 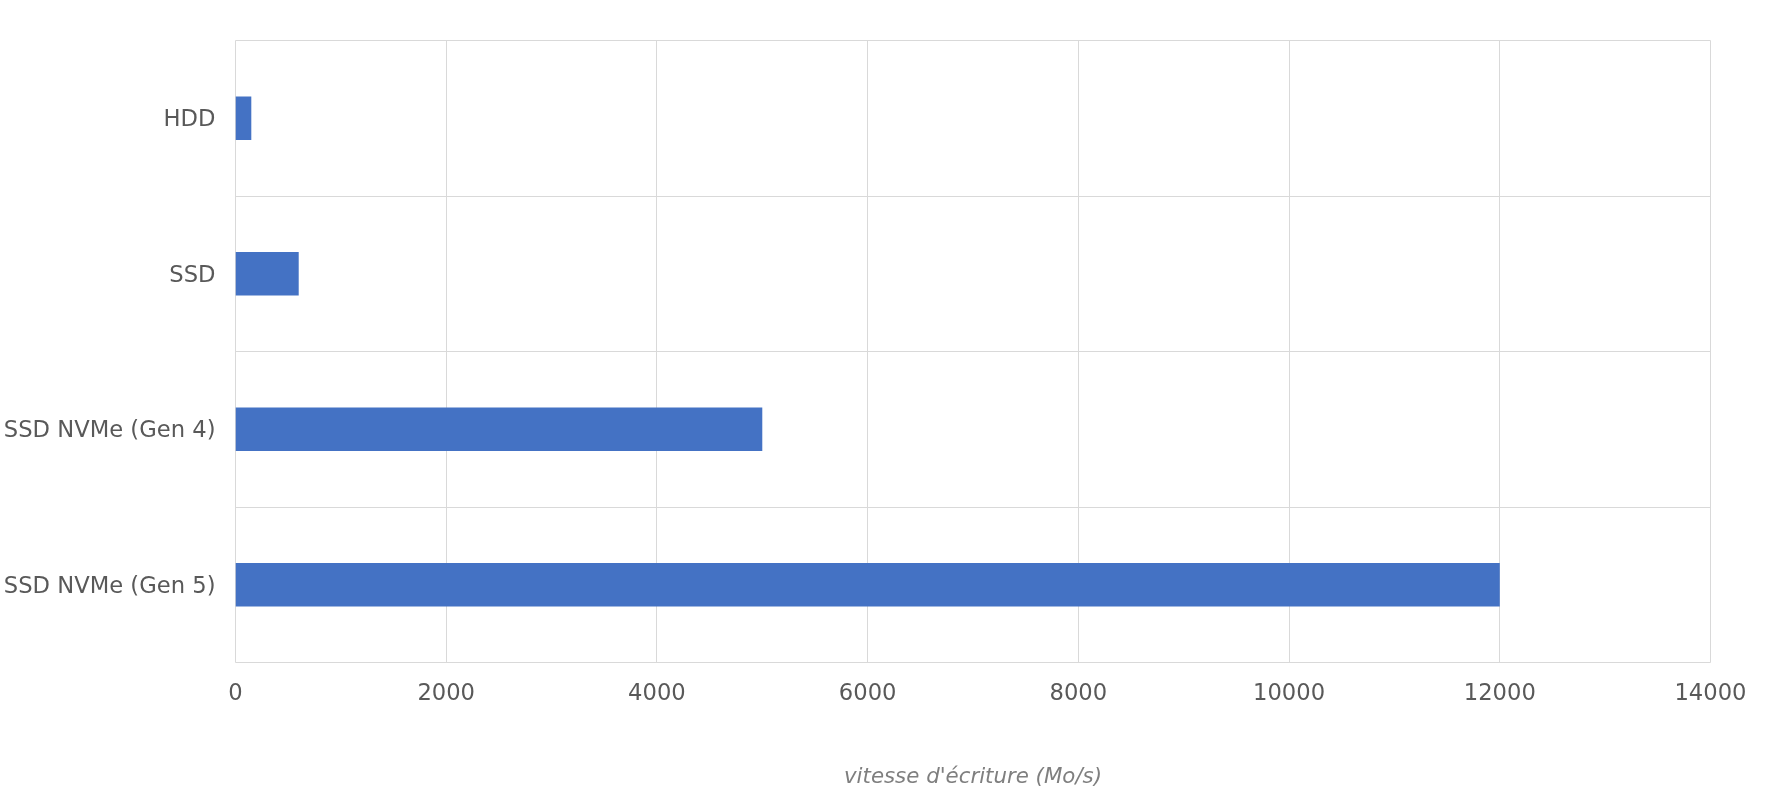 I want to click on y-tick-label: SSD, so click(x=192, y=273).